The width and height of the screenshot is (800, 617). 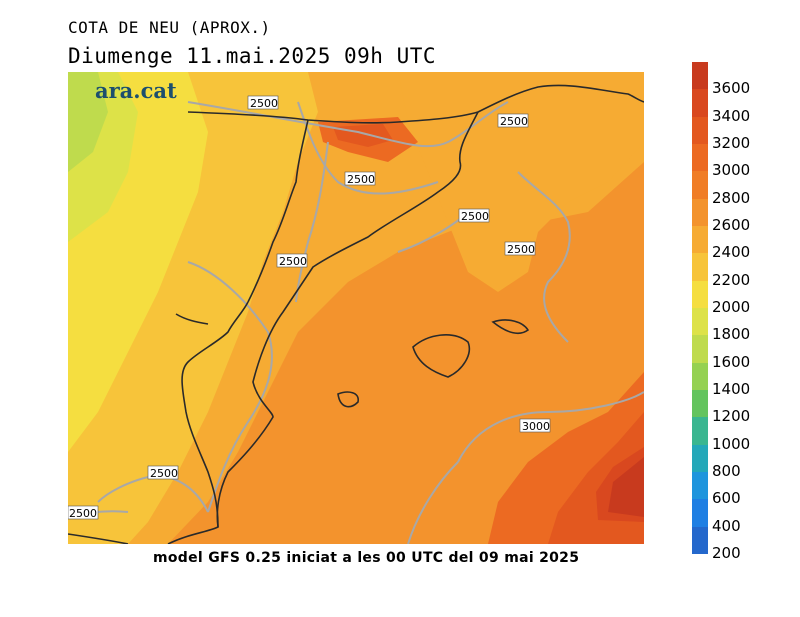 I want to click on map-subtitle: Diumenge 11.mai.2025 09h UTC, so click(x=252, y=56).